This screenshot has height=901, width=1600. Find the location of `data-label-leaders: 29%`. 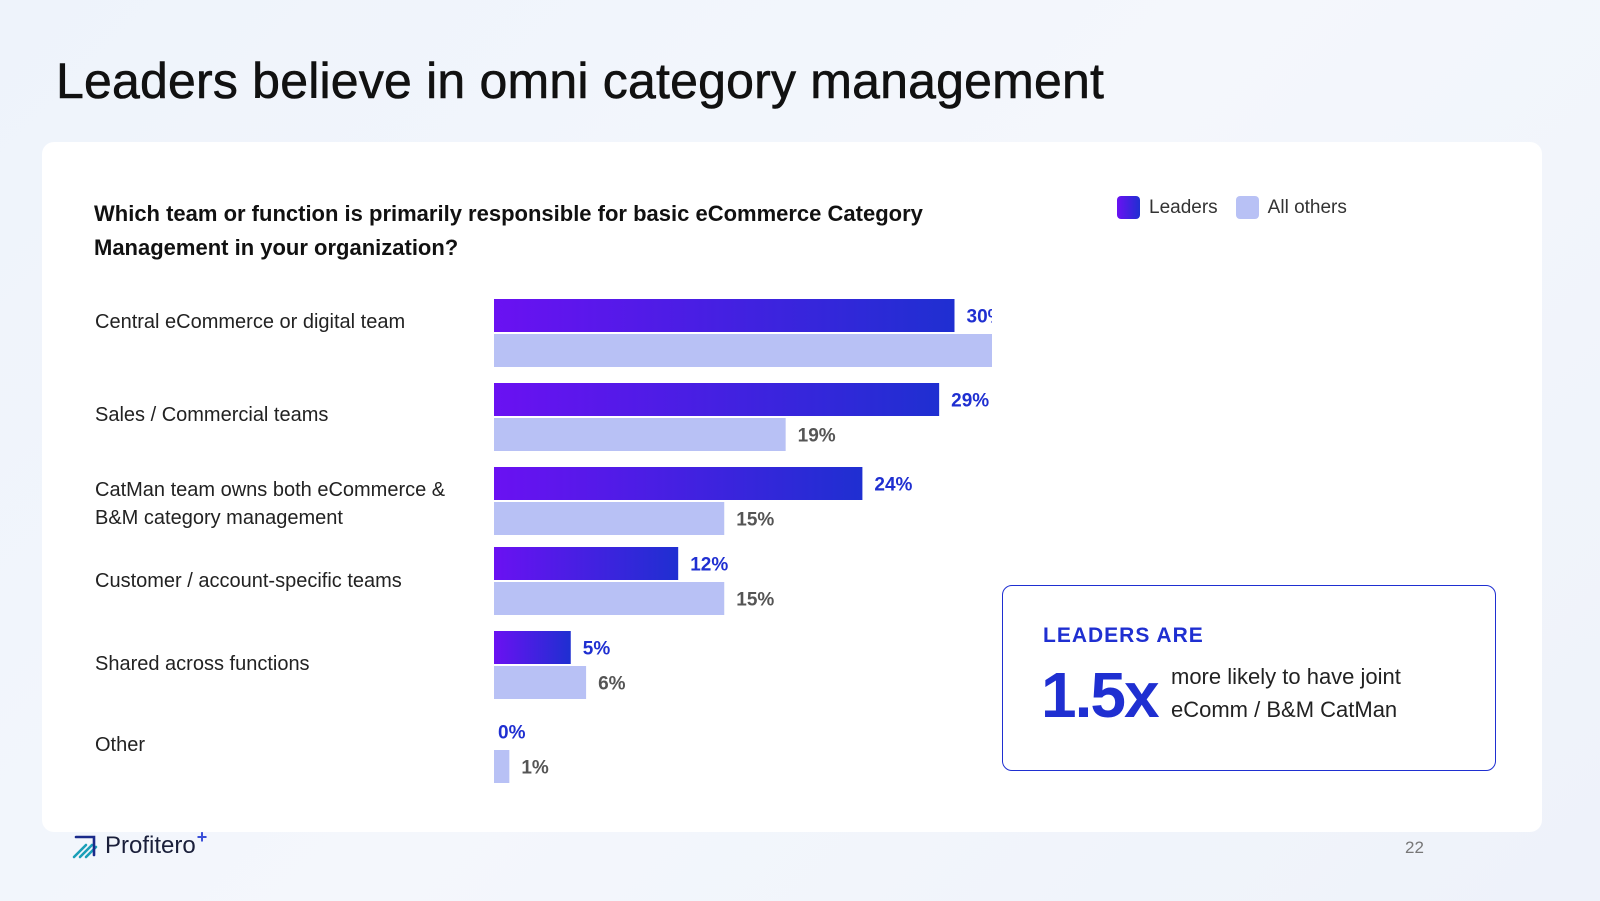

data-label-leaders: 29% is located at coordinates (970, 401).